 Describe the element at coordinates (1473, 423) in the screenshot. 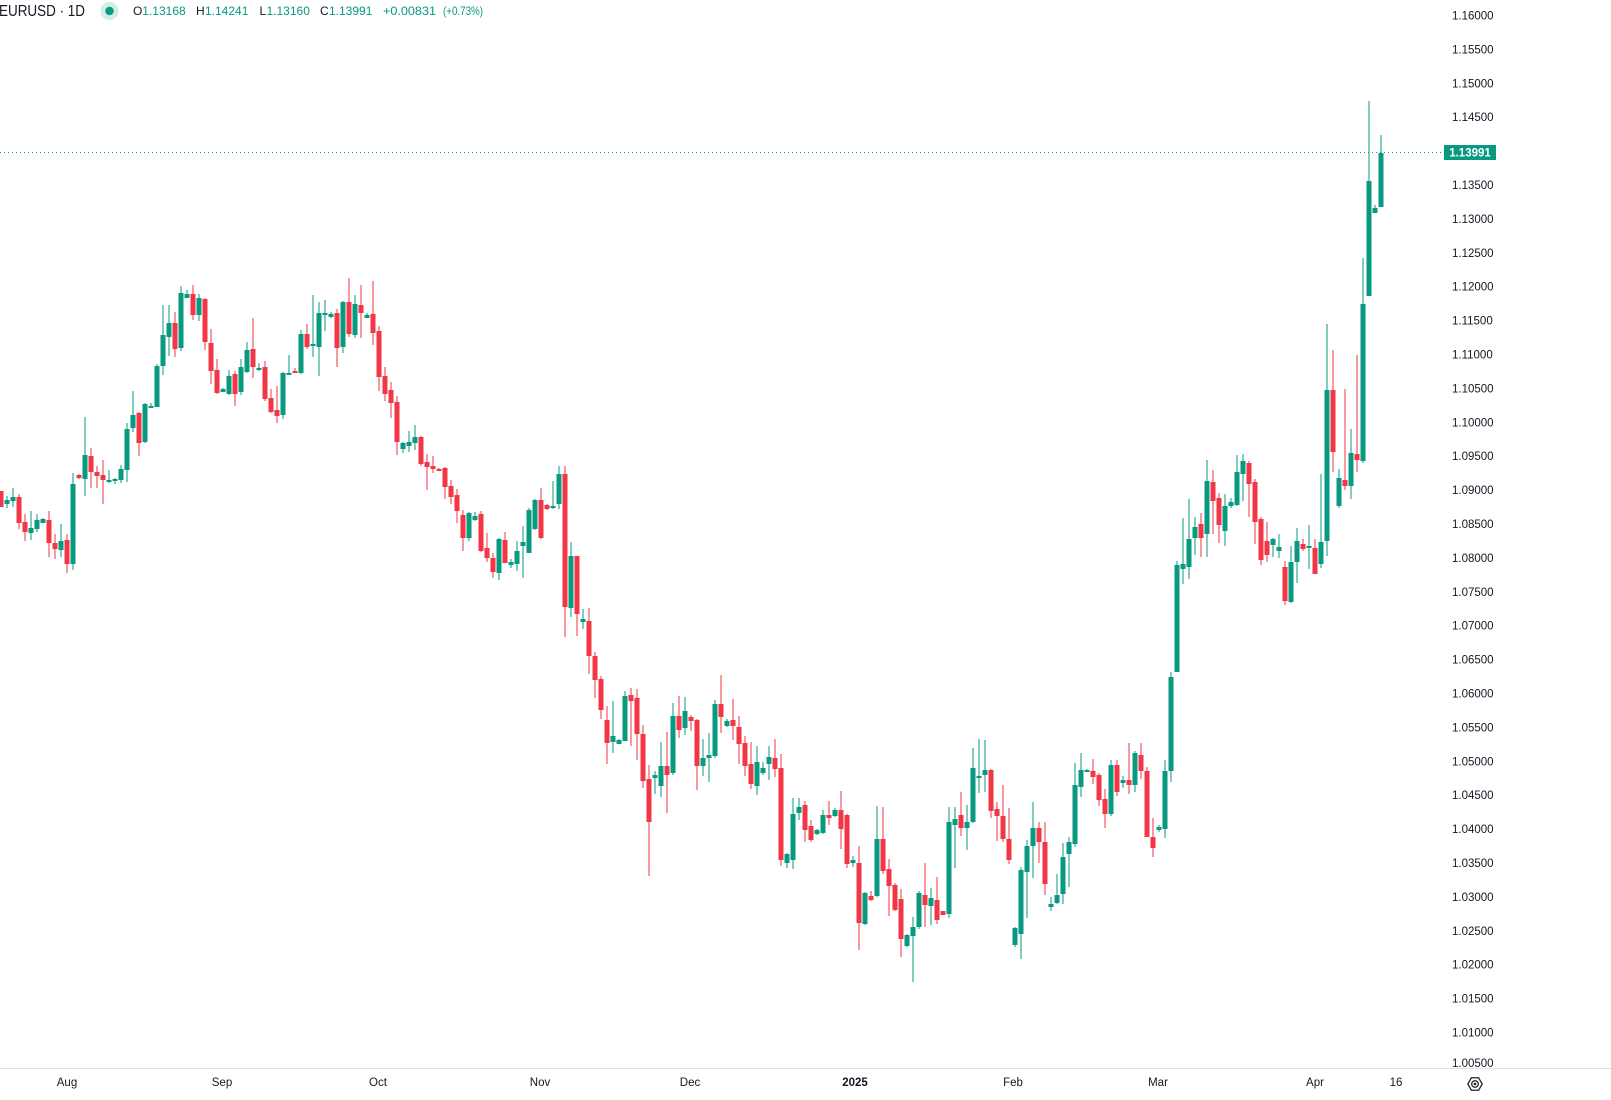

I see `svg-text: 1.10000` at that location.